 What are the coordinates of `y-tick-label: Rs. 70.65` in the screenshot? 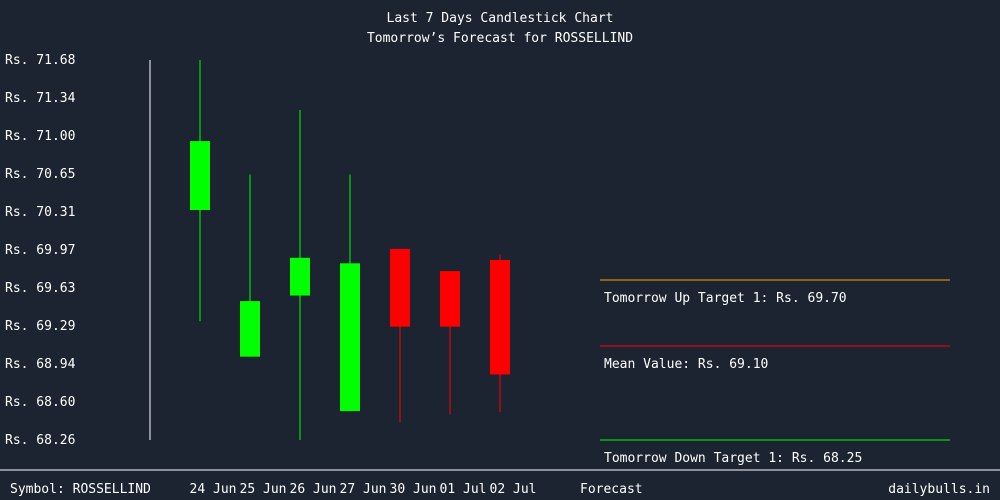 It's located at (40, 174).